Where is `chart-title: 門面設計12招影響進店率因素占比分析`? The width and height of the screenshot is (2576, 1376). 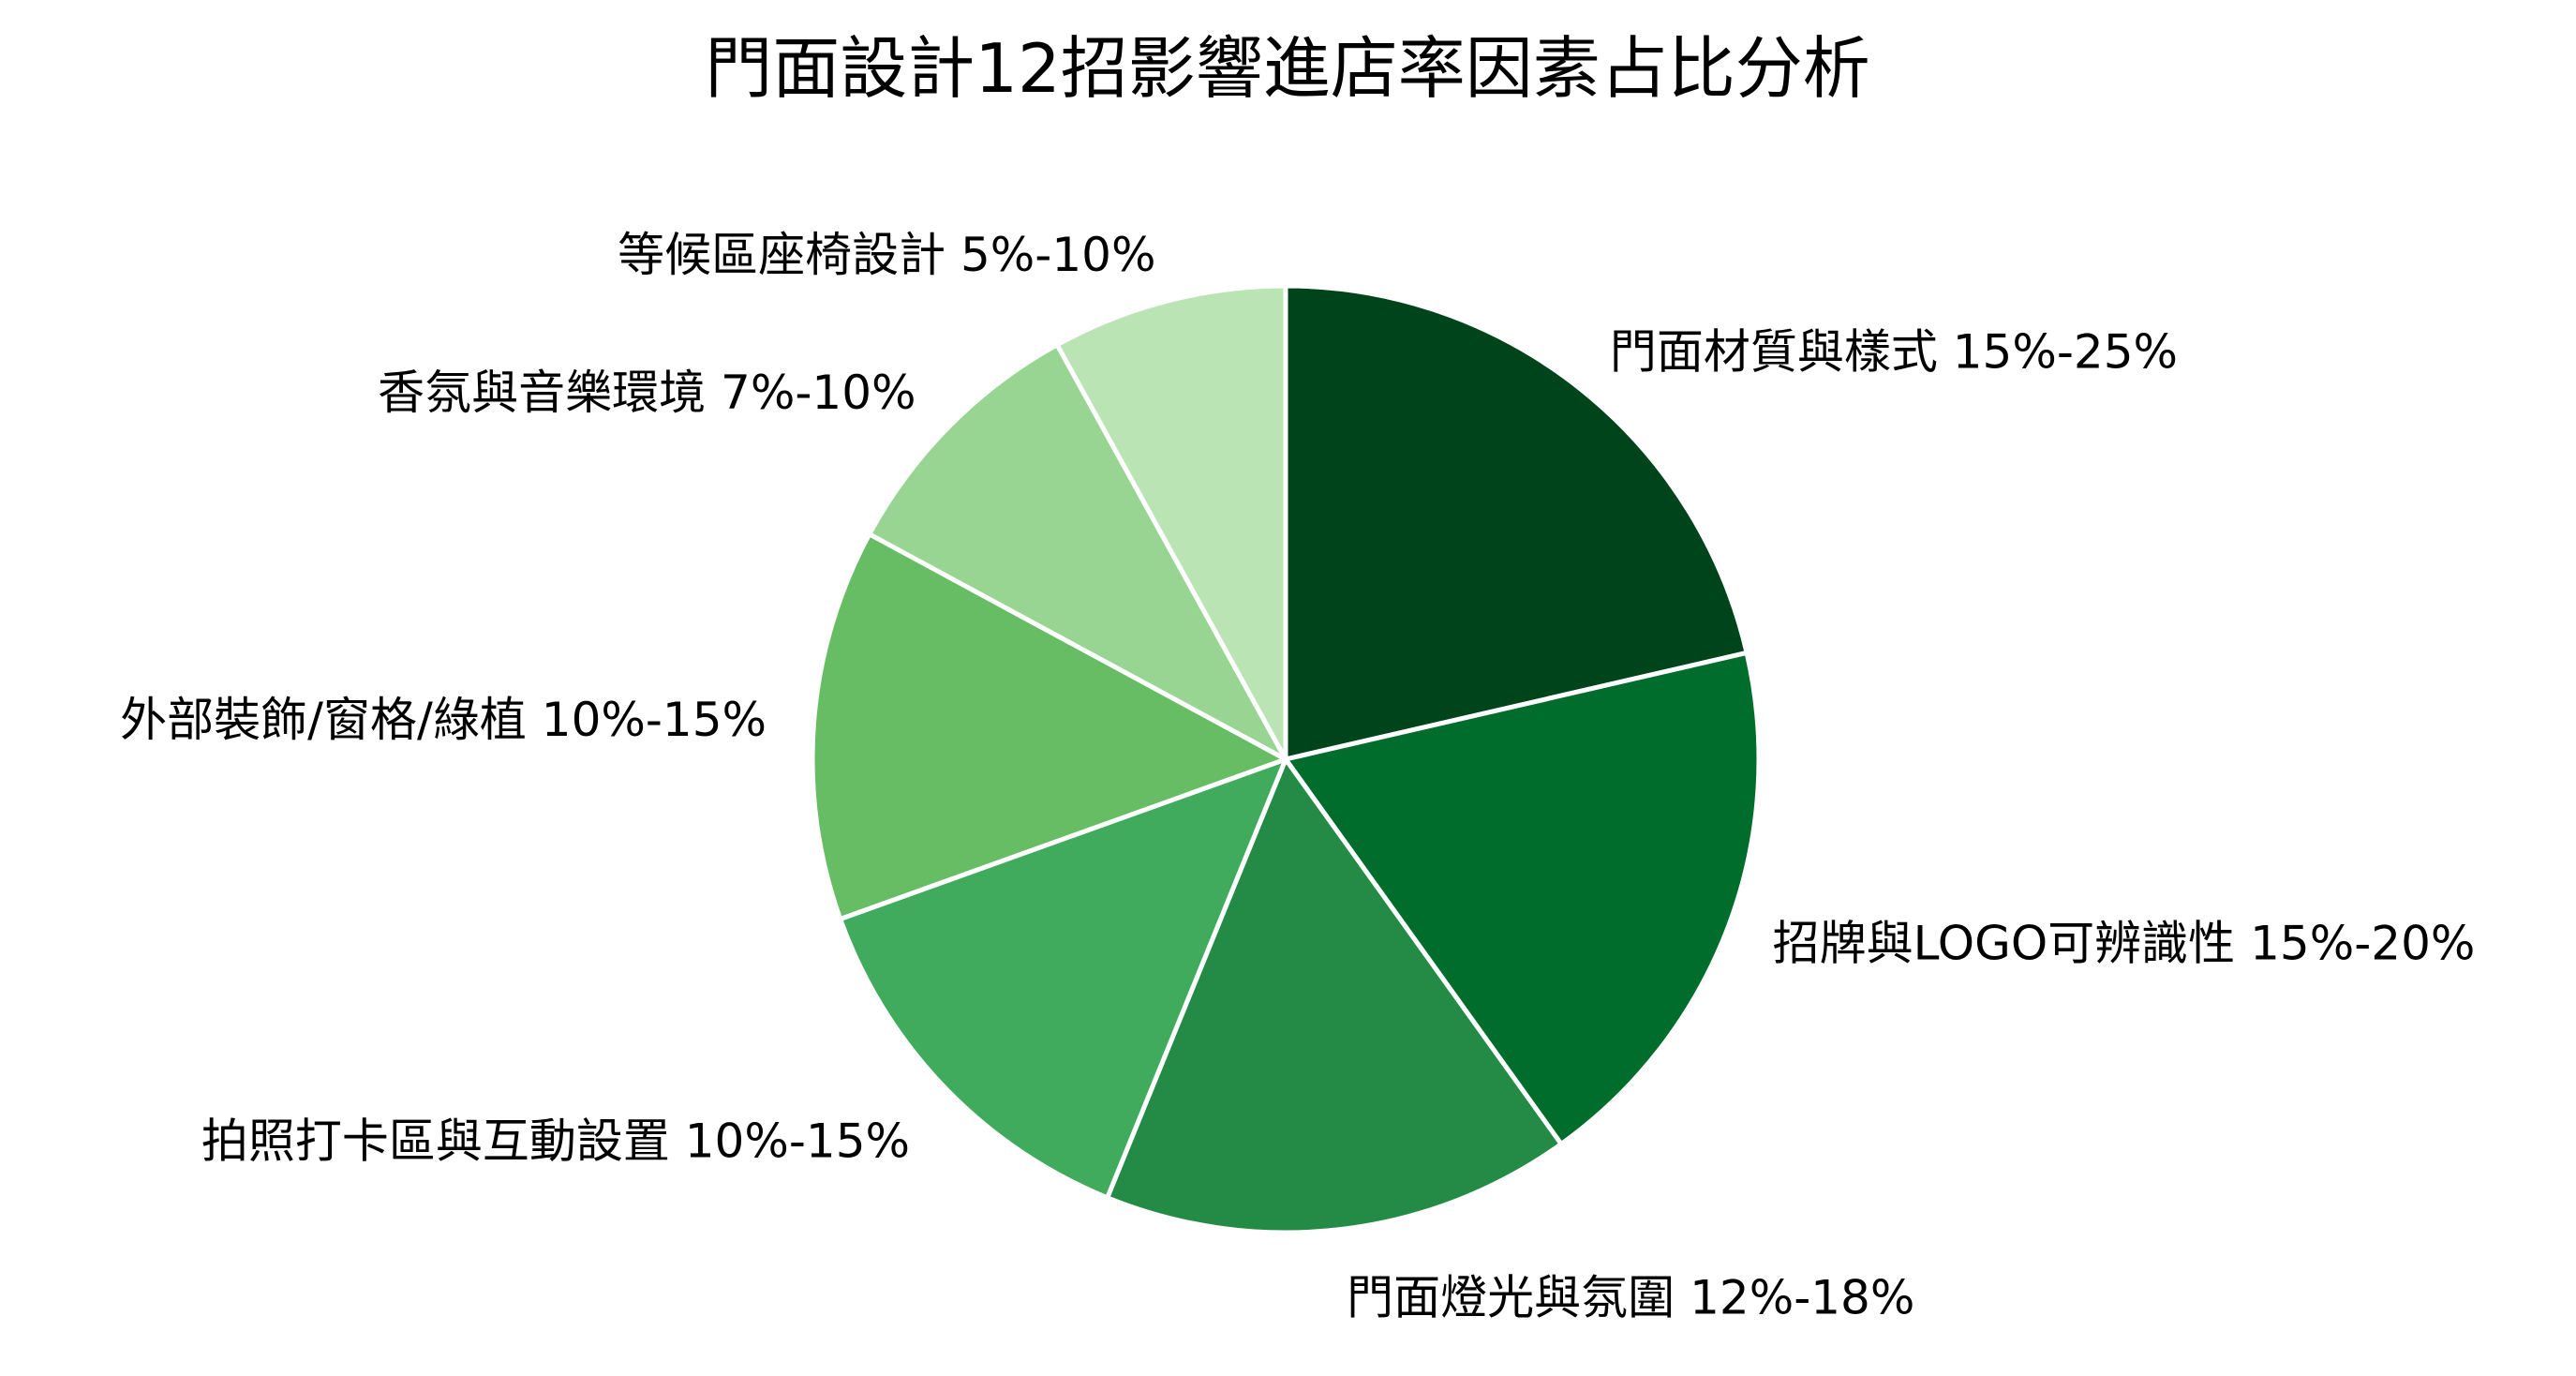 chart-title: 門面設計12招影響進店率因素占比分析 is located at coordinates (1287, 68).